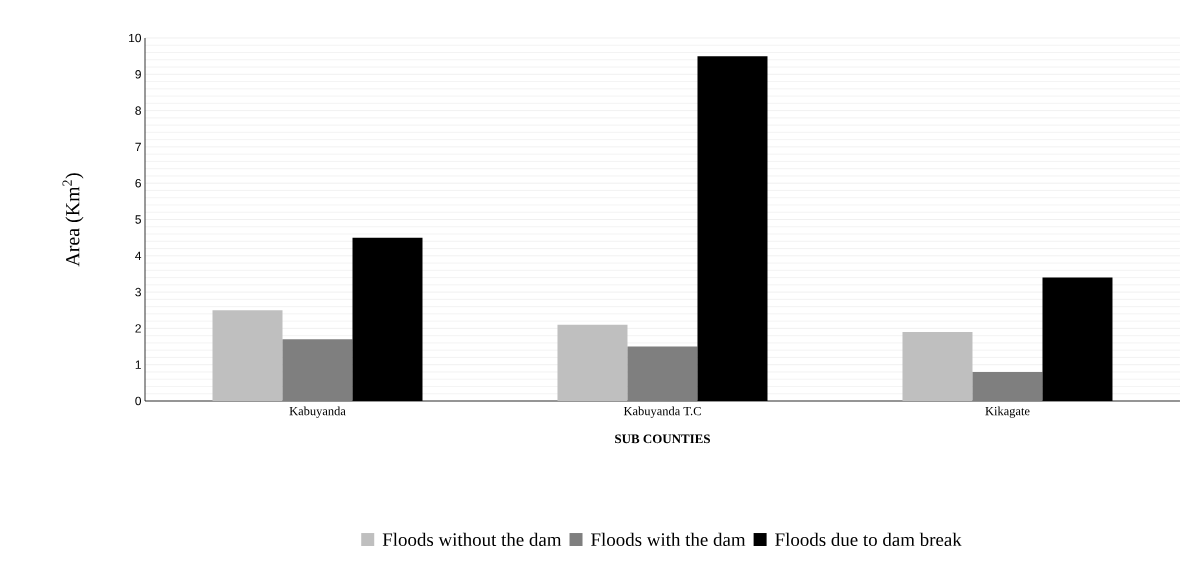 This screenshot has height=573, width=1197. What do you see at coordinates (317, 412) in the screenshot?
I see `x-tick-label: Kabuyanda` at bounding box center [317, 412].